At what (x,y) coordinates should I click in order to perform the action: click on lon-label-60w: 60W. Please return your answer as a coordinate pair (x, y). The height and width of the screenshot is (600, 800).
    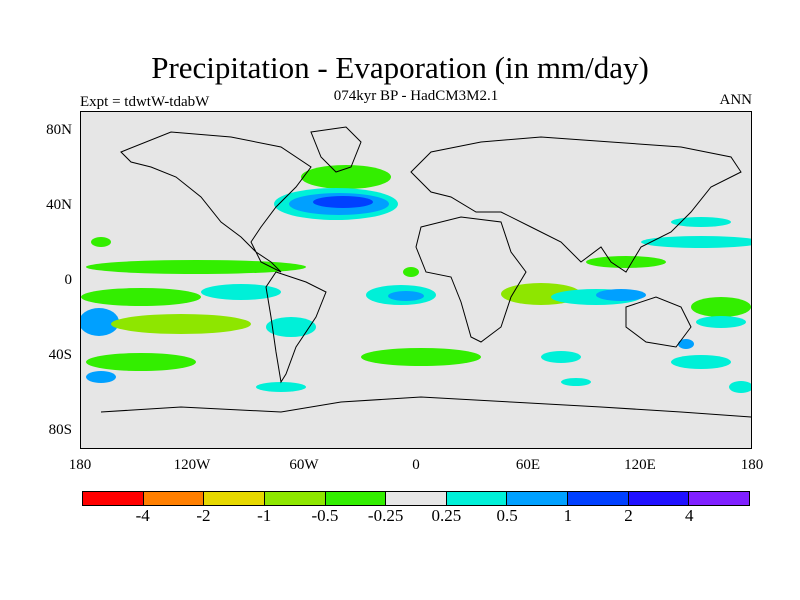
    Looking at the image, I should click on (304, 465).